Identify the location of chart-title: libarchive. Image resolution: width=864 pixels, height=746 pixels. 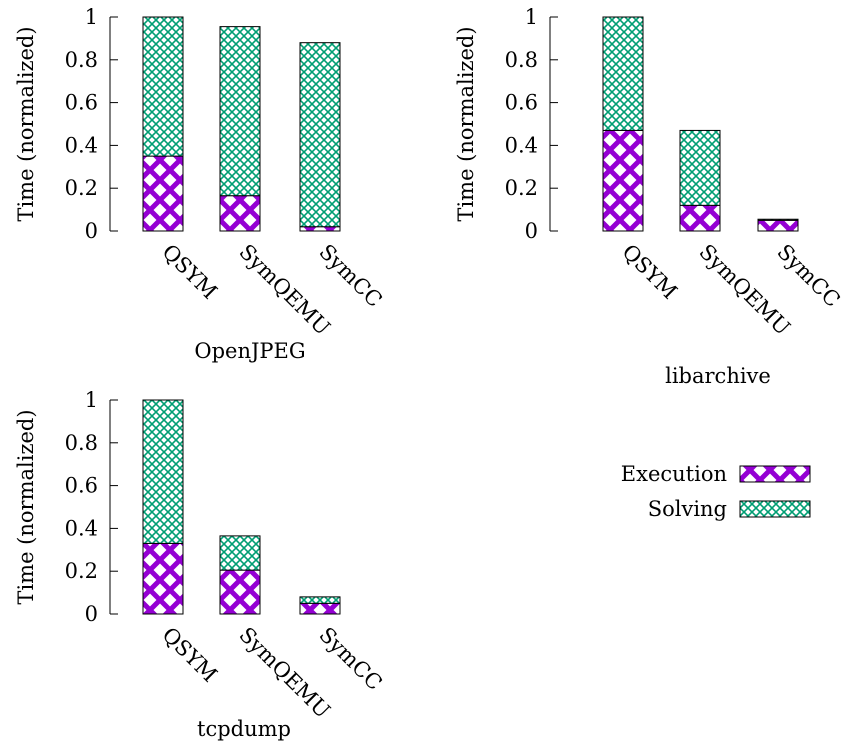
(718, 376).